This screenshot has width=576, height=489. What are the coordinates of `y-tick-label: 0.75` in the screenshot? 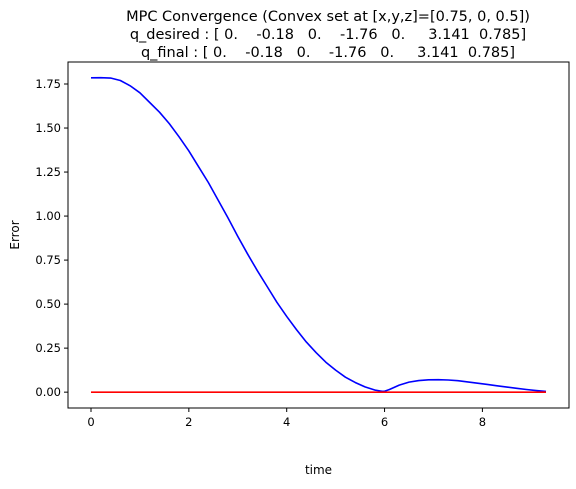 It's located at (48, 260).